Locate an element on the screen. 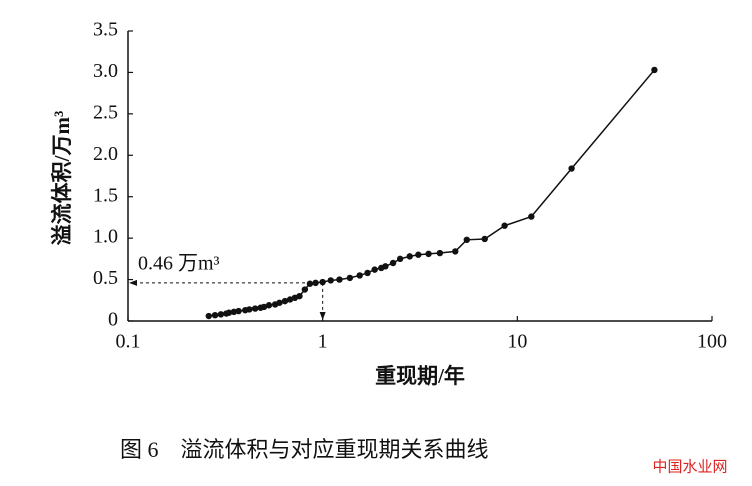 This screenshot has width=752, height=486. y-tick-label: 3.5 is located at coordinates (105, 30).